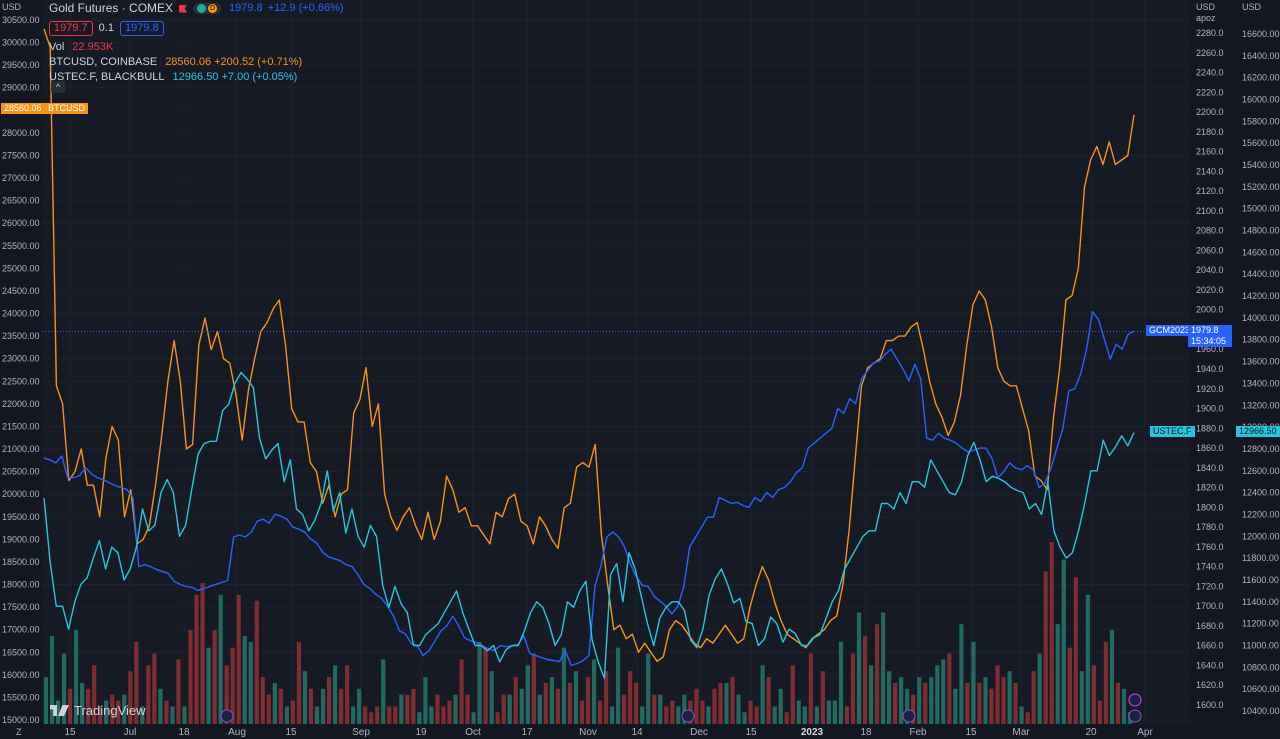 The height and width of the screenshot is (739, 1280). Describe the element at coordinates (1261, 121) in the screenshot. I see `ustec-axis-tick: 15800.00` at that location.